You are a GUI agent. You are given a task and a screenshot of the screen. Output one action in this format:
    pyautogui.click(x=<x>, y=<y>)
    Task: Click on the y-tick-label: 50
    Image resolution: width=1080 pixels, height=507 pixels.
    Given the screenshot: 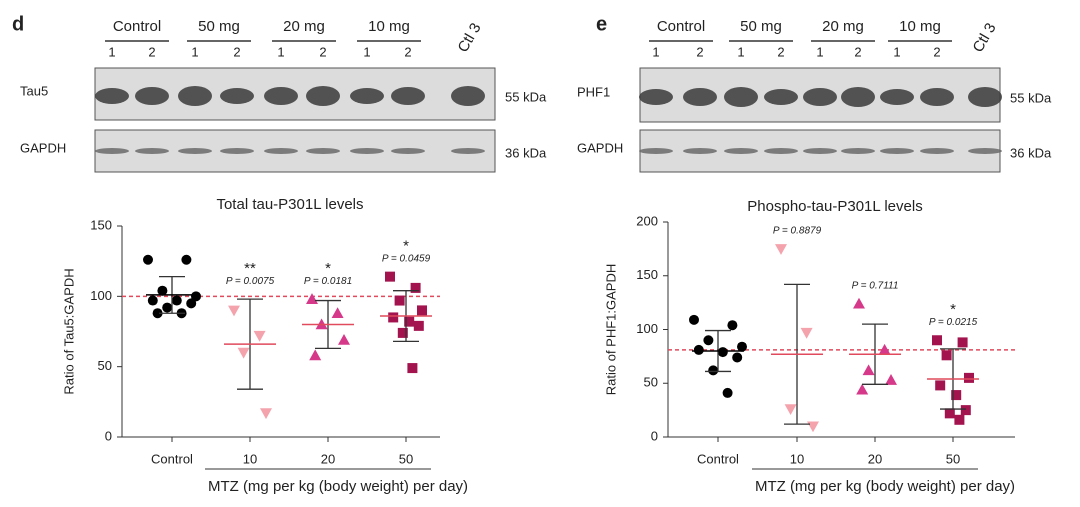 What is the action you would take?
    pyautogui.click(x=105, y=365)
    